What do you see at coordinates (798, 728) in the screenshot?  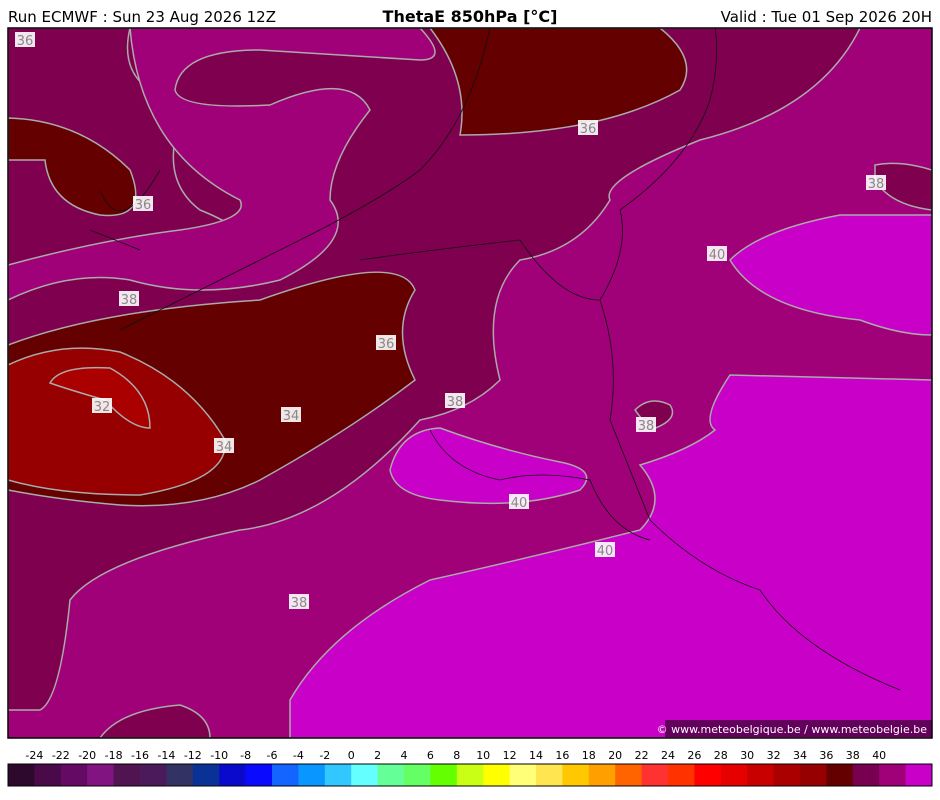 I see `copyright-bg` at bounding box center [798, 728].